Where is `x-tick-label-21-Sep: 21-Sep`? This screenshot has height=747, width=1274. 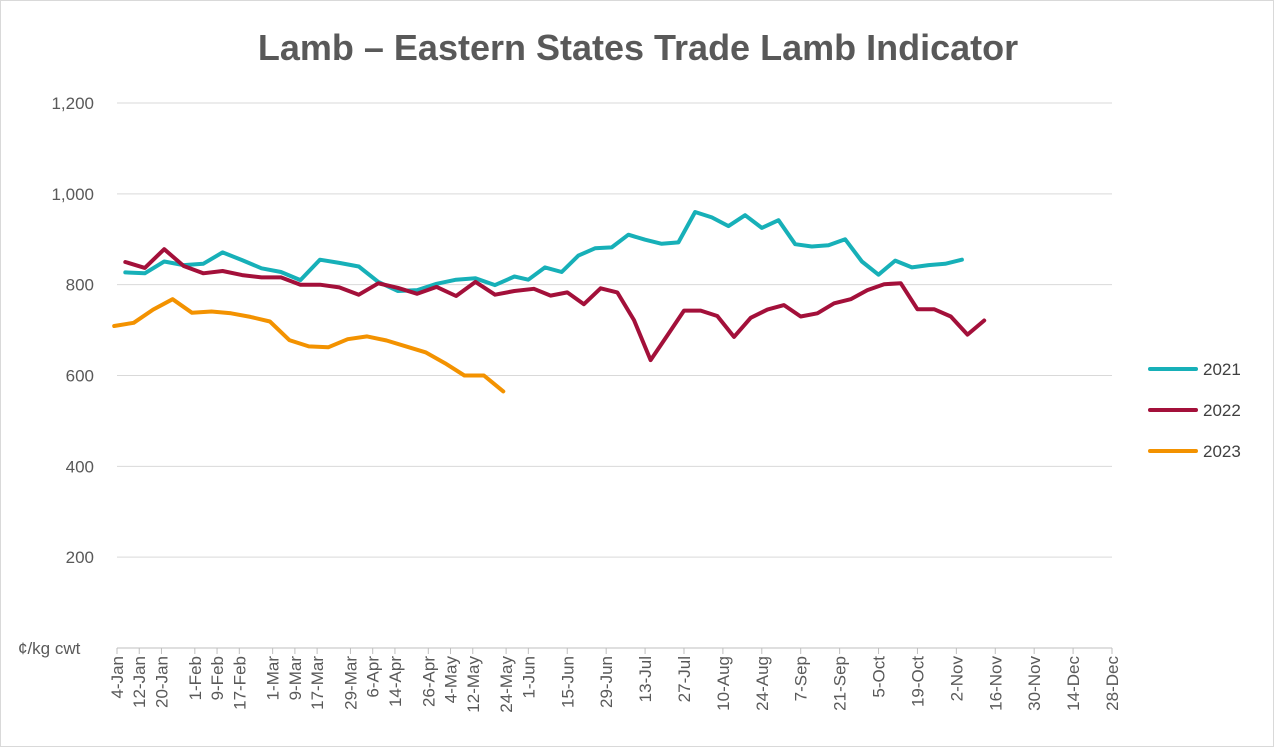 x-tick-label-21-Sep: 21-Sep is located at coordinates (840, 683).